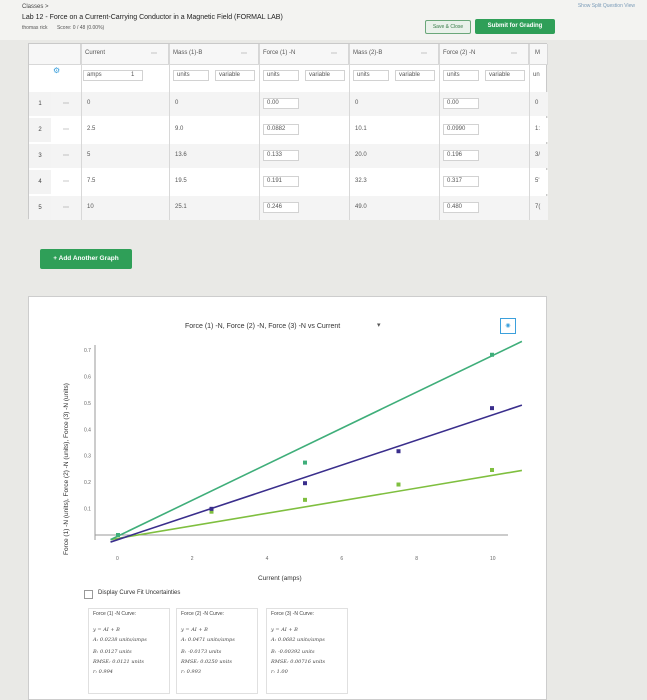 Image resolution: width=647 pixels, height=700 pixels. Describe the element at coordinates (57, 70) in the screenshot. I see `settings-icon: ⚙` at that location.